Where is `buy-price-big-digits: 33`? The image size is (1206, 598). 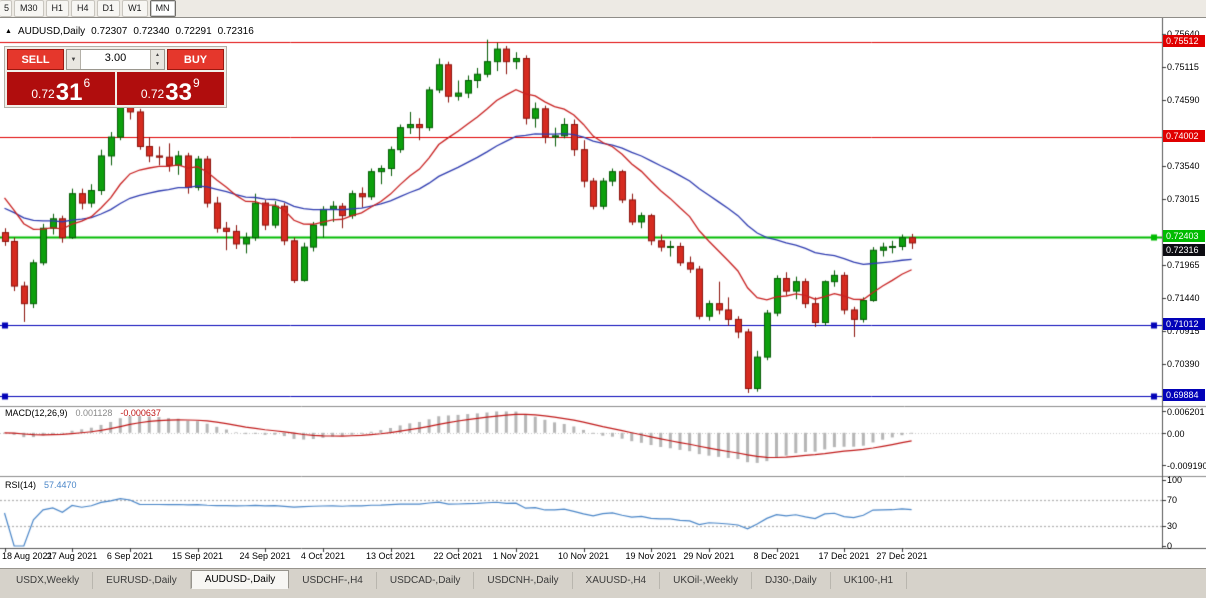
buy-price-big-digits: 33 is located at coordinates (178, 92).